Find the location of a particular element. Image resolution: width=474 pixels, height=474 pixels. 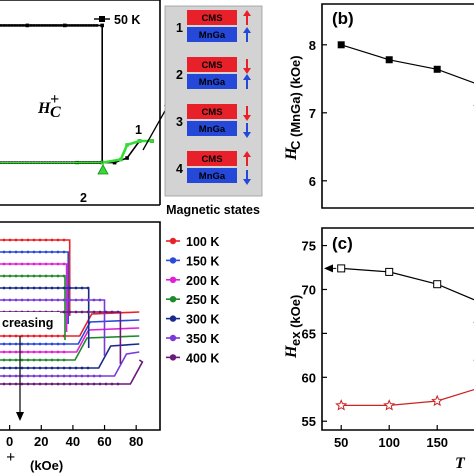

y-tick-label: 70 is located at coordinates (309, 289).